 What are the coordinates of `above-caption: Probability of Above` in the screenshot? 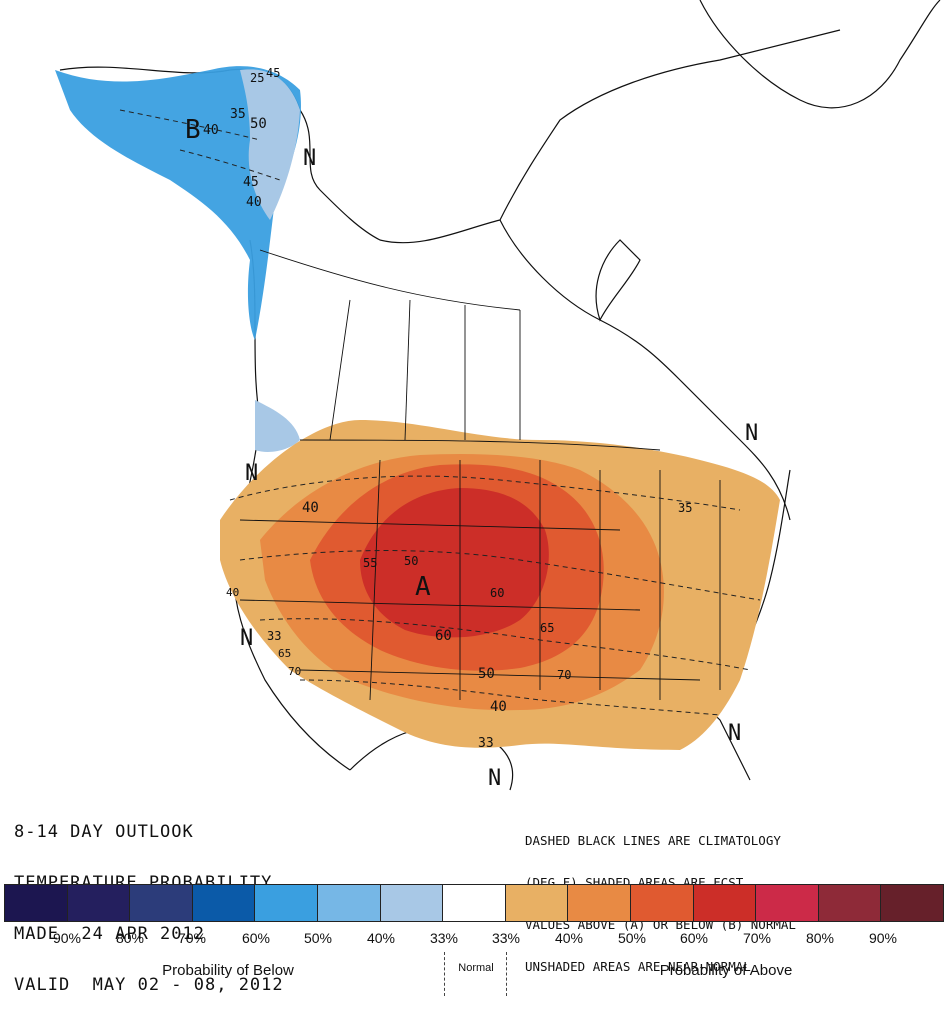 It's located at (726, 970).